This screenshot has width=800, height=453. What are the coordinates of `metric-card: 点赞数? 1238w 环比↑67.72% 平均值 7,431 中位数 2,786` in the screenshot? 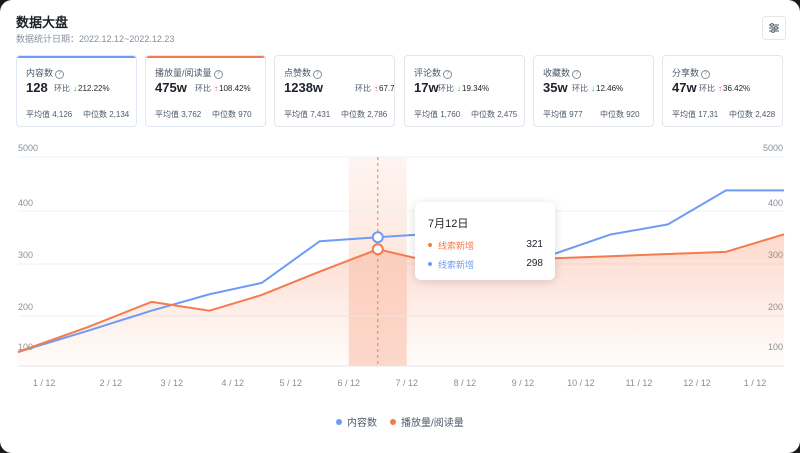 It's located at (334, 91).